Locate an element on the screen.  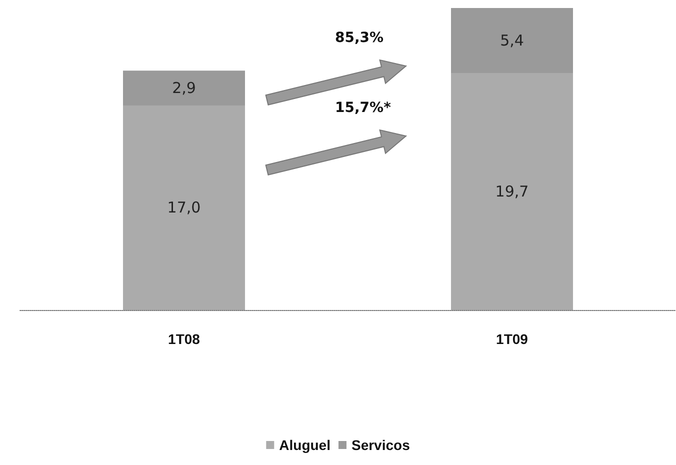
data-label: 5,4 is located at coordinates (512, 40).